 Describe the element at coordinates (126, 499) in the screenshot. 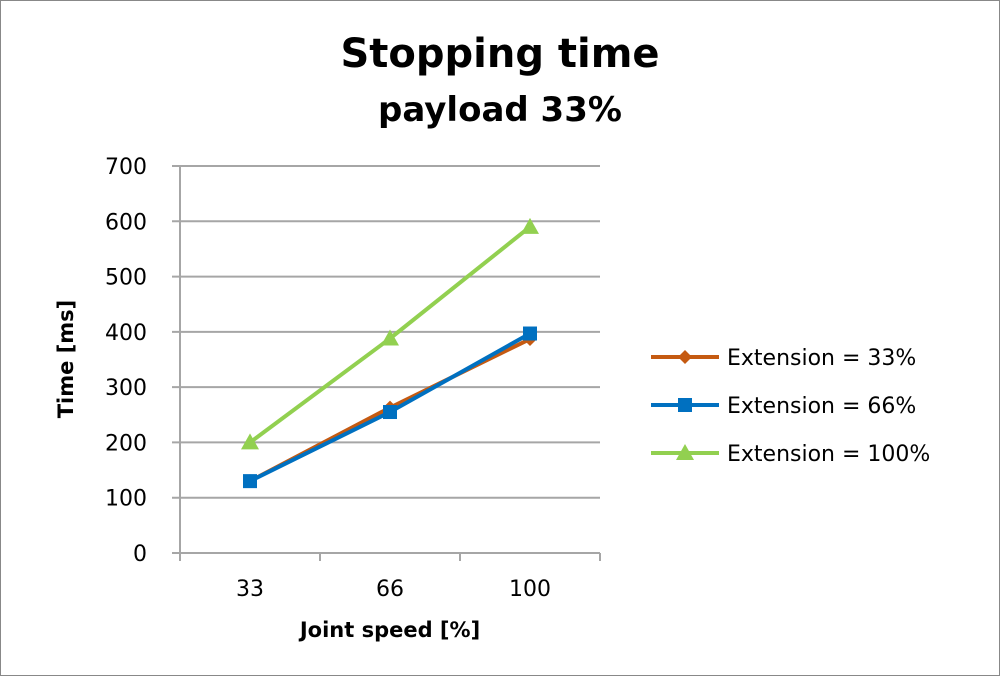

I see `y-tick-label: 100` at that location.